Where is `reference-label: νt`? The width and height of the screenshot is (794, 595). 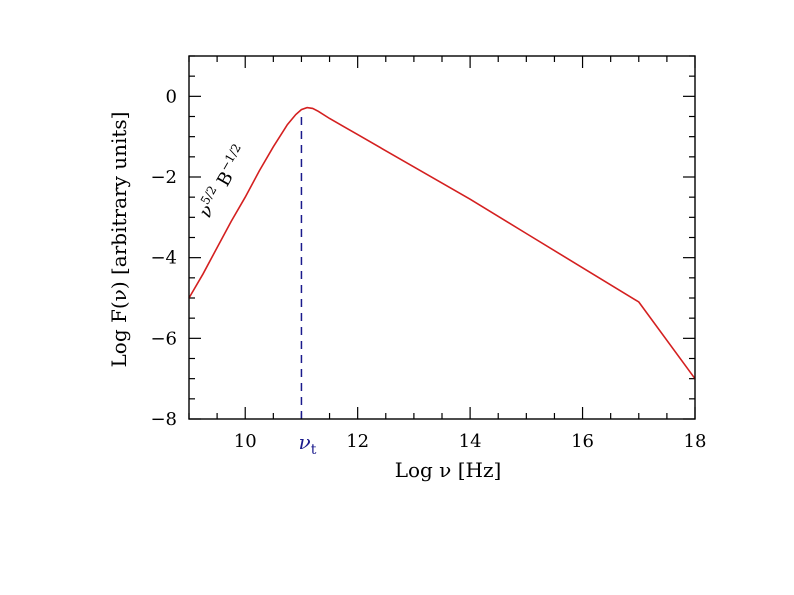
reference-label: νt is located at coordinates (308, 444).